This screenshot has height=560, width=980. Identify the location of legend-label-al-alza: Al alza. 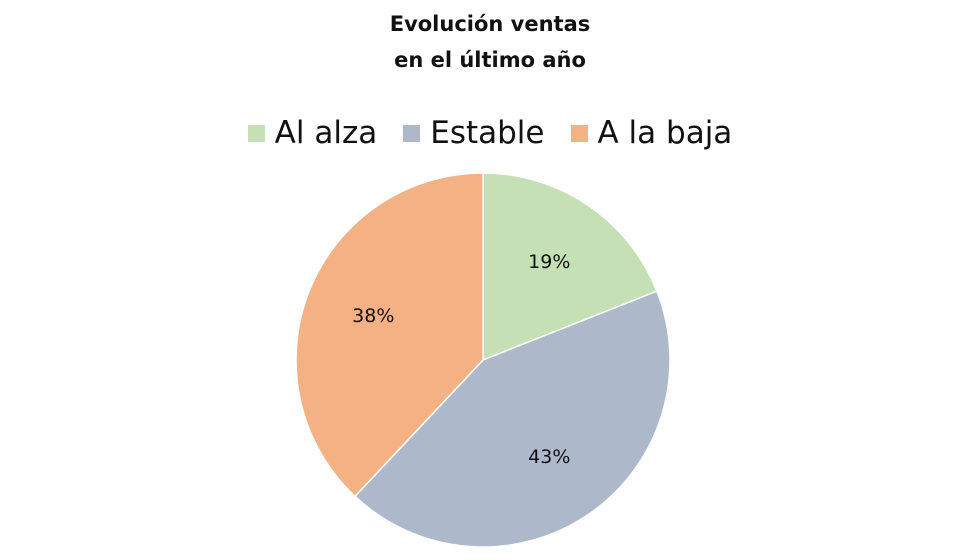
(326, 133).